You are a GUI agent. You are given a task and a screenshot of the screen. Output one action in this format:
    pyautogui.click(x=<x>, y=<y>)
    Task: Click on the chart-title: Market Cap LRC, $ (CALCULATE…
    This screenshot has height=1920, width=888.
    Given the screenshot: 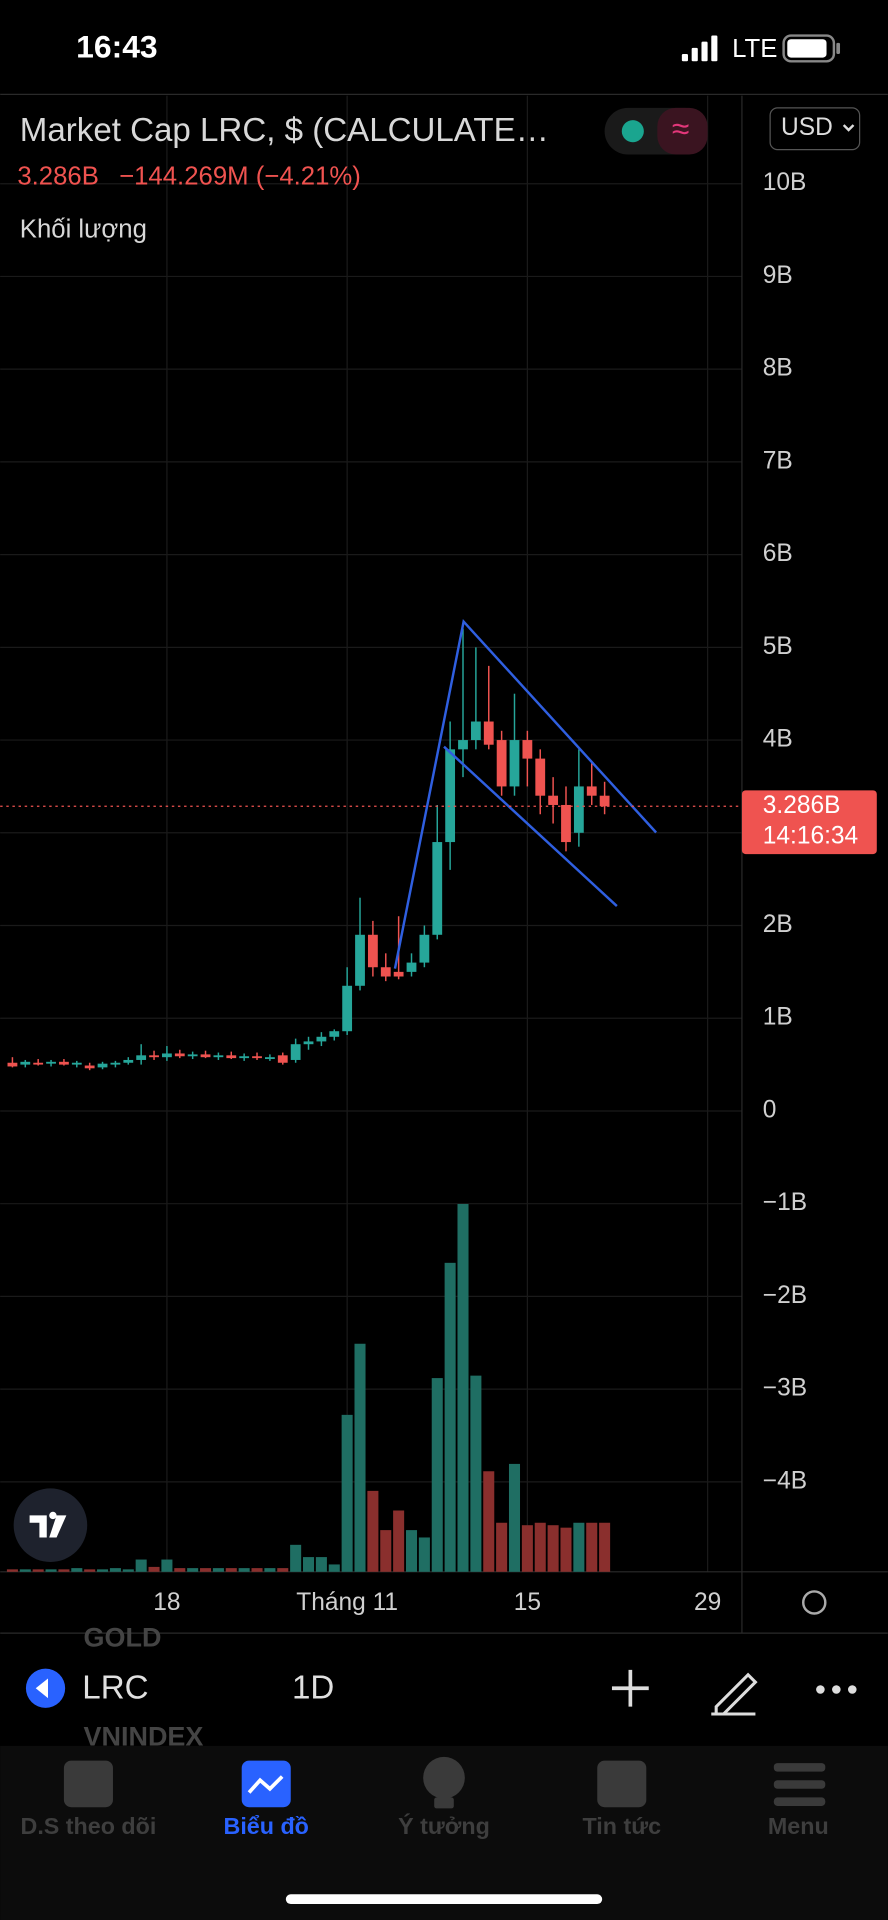 What is the action you would take?
    pyautogui.click(x=284, y=130)
    